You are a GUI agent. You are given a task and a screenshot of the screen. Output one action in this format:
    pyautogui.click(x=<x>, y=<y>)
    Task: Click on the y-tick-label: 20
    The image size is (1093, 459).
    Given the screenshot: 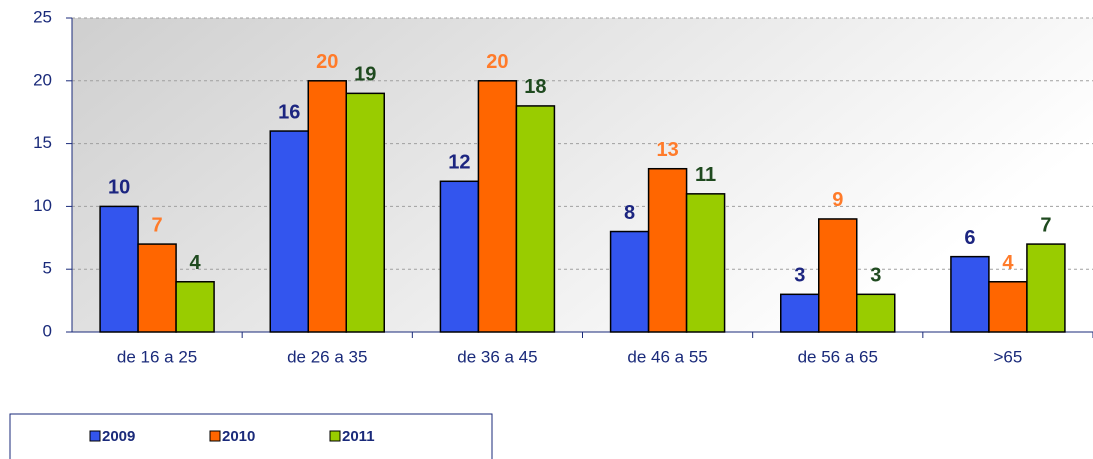 What is the action you would take?
    pyautogui.click(x=42, y=79)
    